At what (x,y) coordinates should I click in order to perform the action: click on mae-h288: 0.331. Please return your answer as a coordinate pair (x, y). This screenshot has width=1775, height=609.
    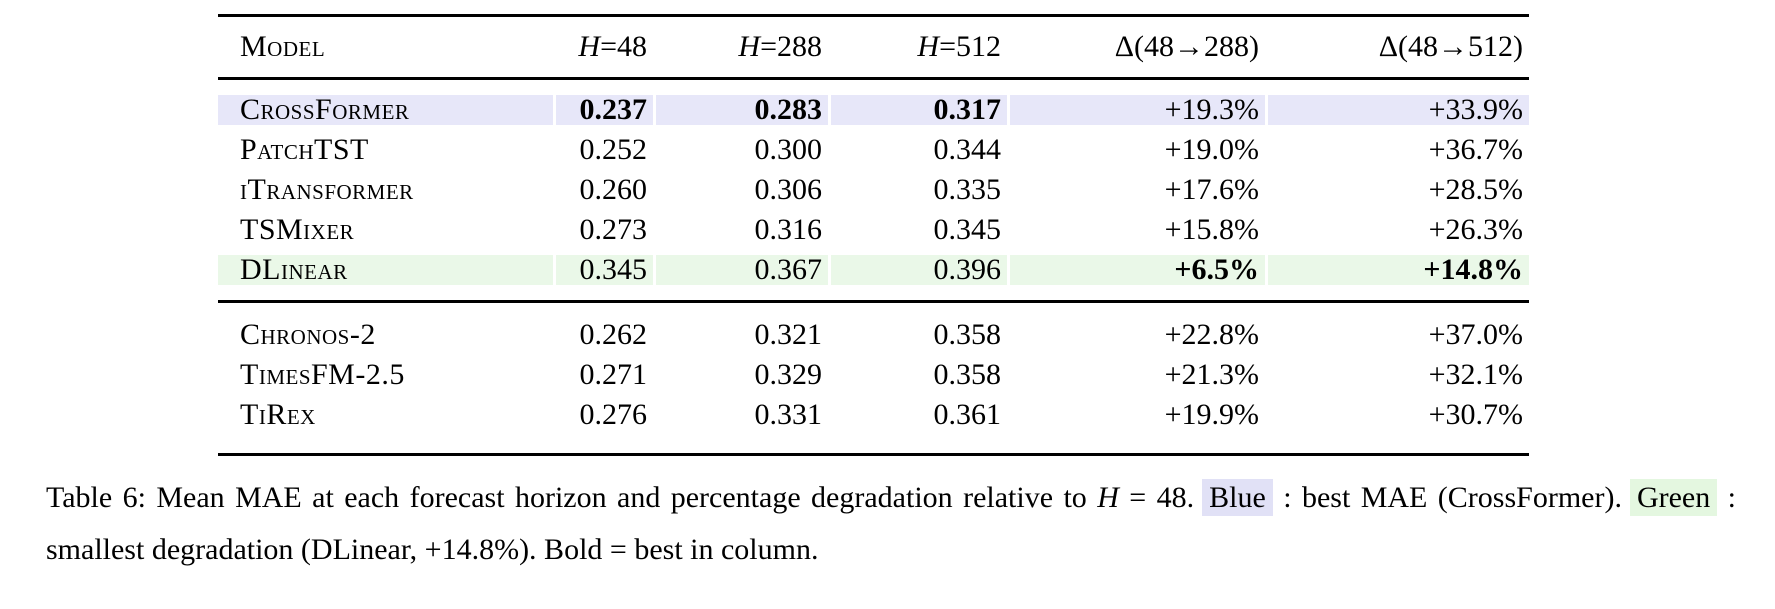
    Looking at the image, I should click on (788, 414).